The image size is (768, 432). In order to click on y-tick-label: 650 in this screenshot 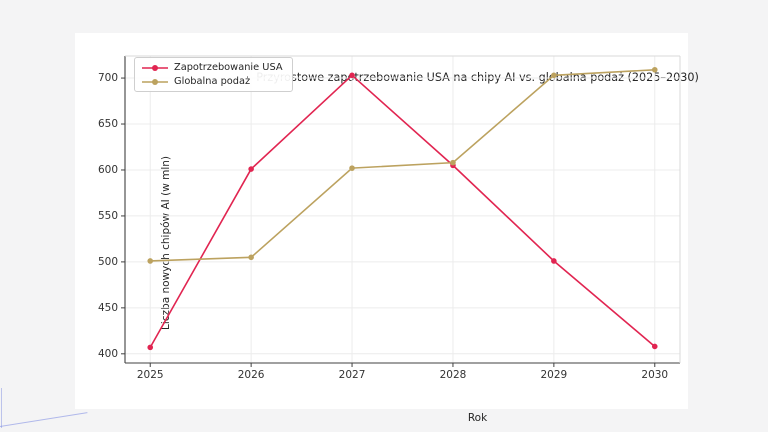, I will do `click(107, 124)`.